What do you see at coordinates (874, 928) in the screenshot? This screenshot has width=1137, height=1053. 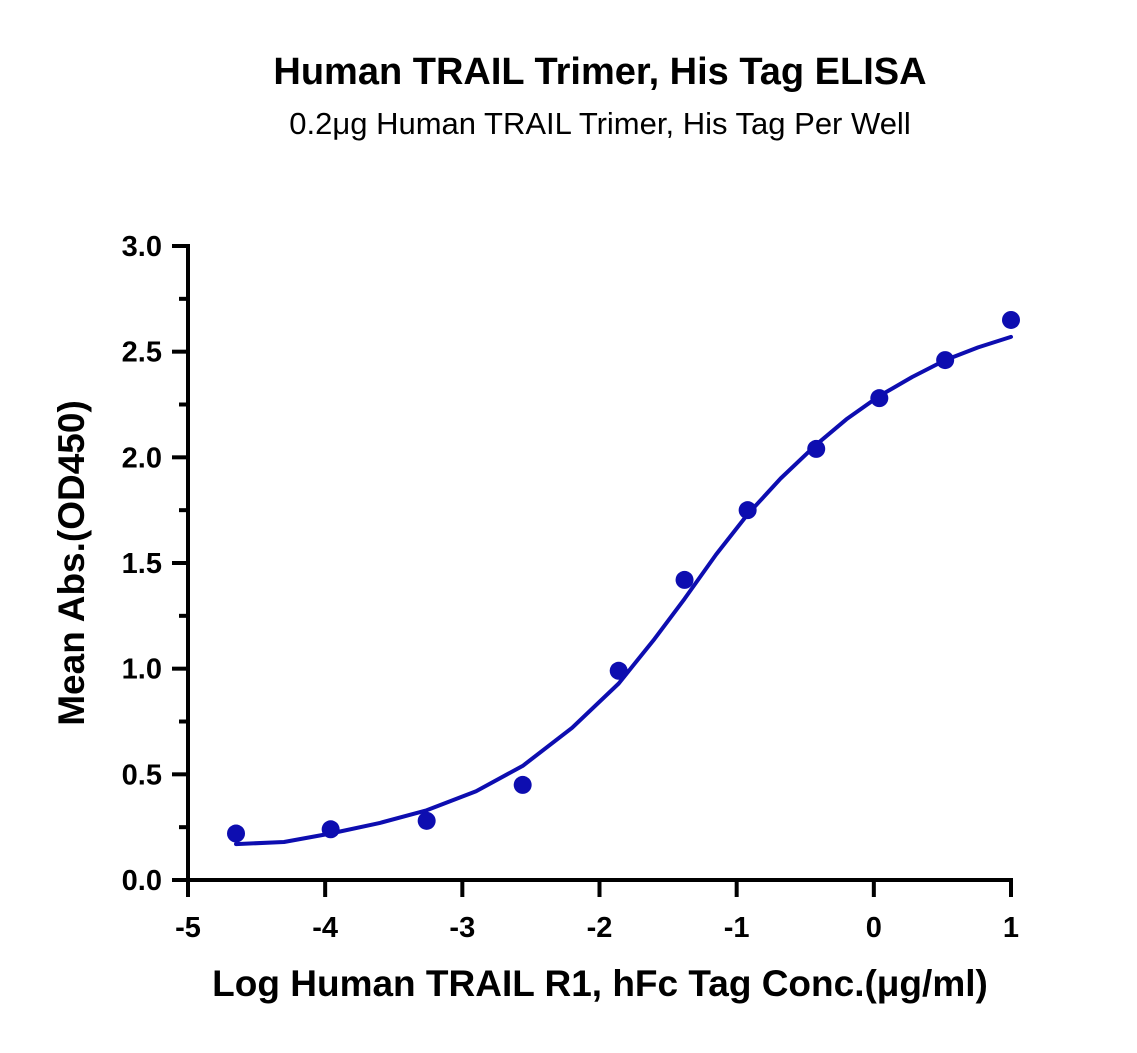 I see `x-tick-label: 0` at bounding box center [874, 928].